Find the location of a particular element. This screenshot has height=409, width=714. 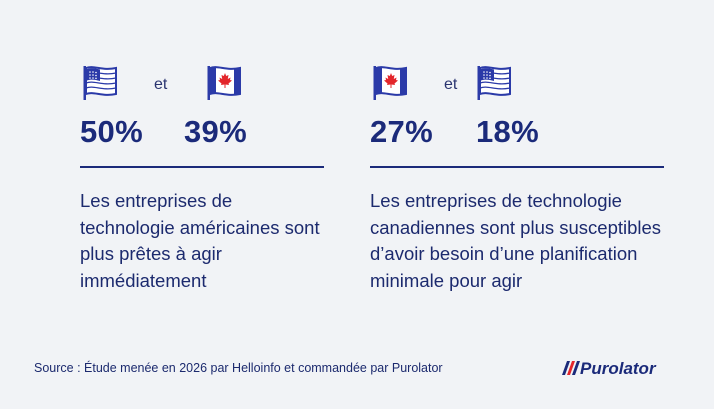

us-percentage: 18% is located at coordinates (507, 131).